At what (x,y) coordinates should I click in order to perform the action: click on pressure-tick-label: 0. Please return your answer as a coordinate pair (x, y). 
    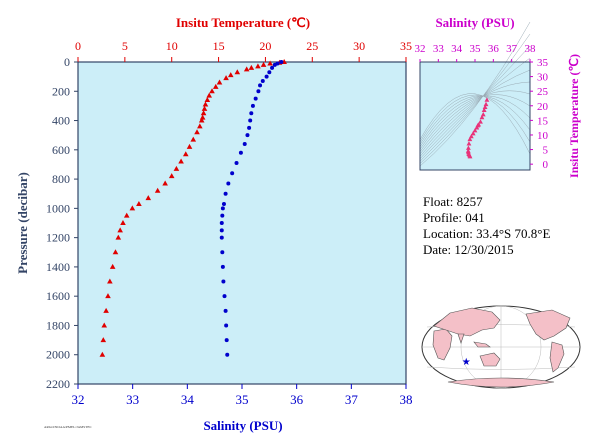
    Looking at the image, I should click on (67, 62).